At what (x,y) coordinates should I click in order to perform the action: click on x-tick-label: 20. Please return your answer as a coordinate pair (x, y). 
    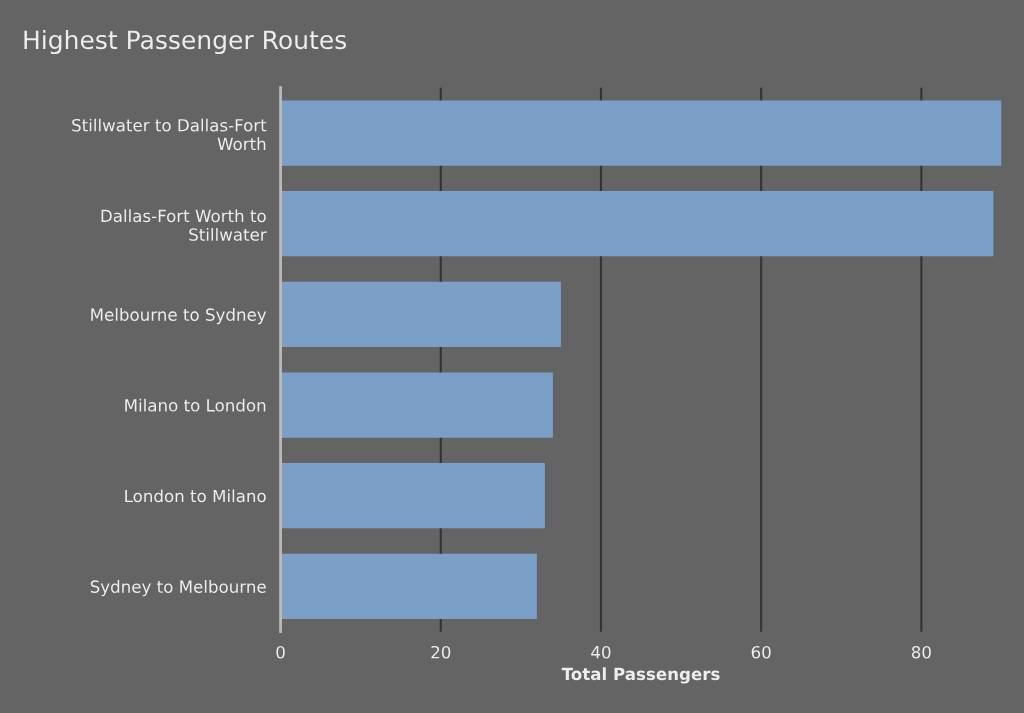
    Looking at the image, I should click on (441, 652).